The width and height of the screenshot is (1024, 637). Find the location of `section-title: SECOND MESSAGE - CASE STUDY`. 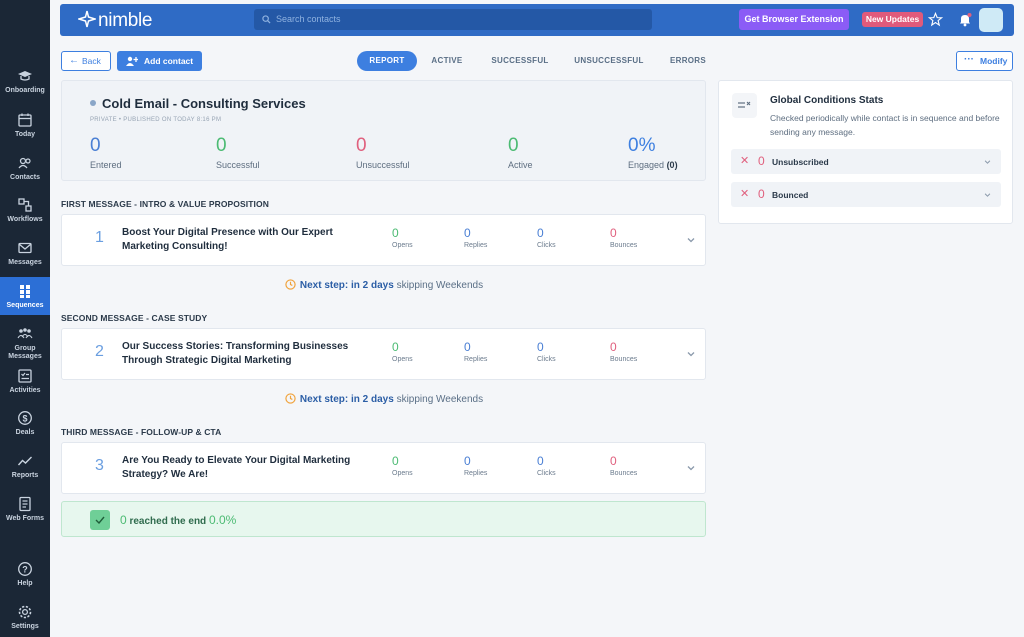

section-title: SECOND MESSAGE - CASE STUDY is located at coordinates (134, 318).